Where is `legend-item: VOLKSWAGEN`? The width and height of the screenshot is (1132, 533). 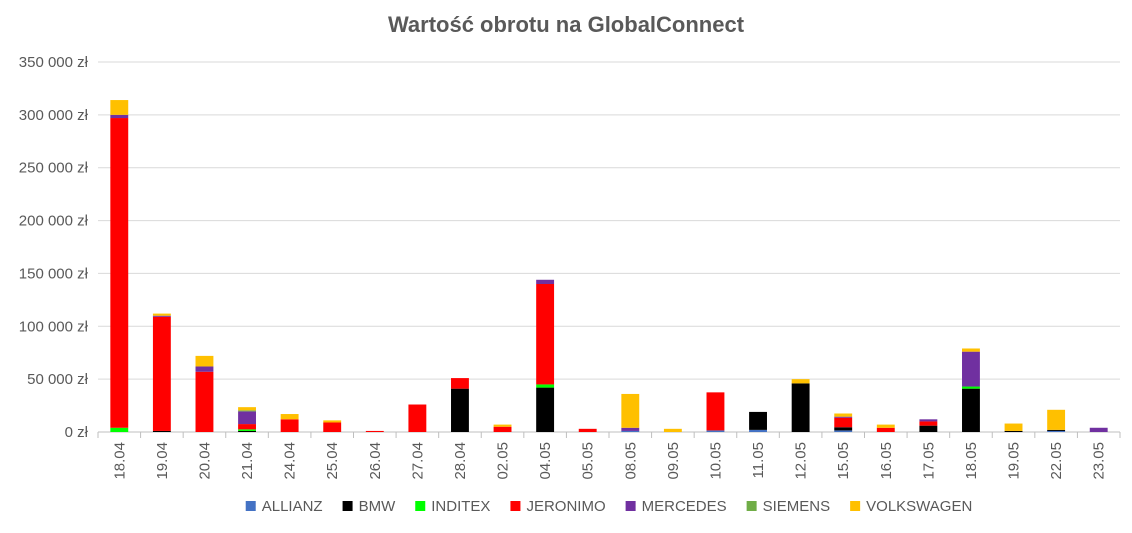 legend-item: VOLKSWAGEN is located at coordinates (911, 506).